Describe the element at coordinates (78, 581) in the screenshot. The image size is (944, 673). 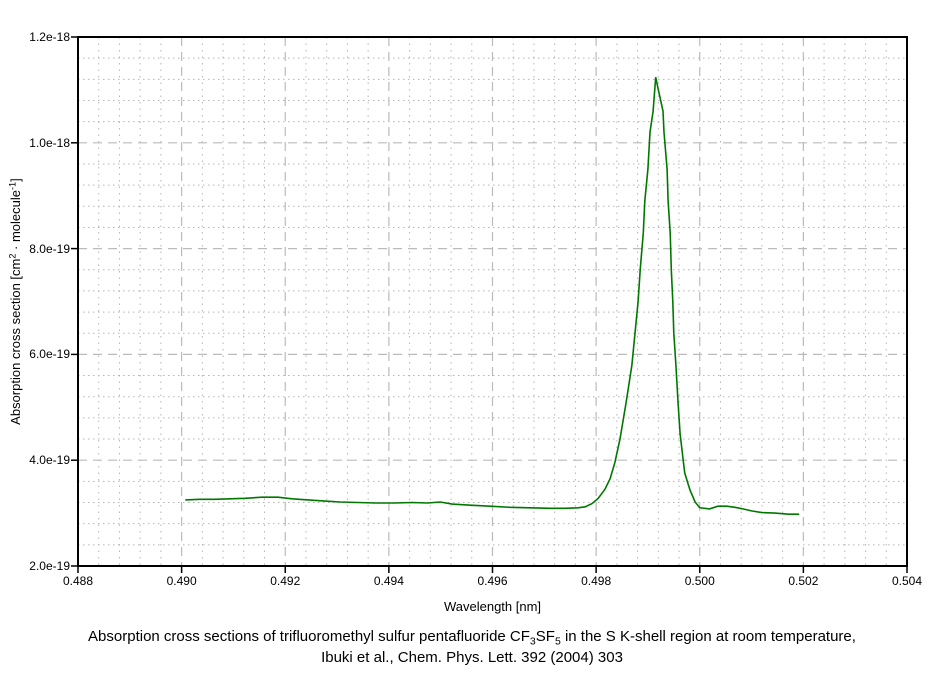
I see `x-tick-label: 0.488` at that location.